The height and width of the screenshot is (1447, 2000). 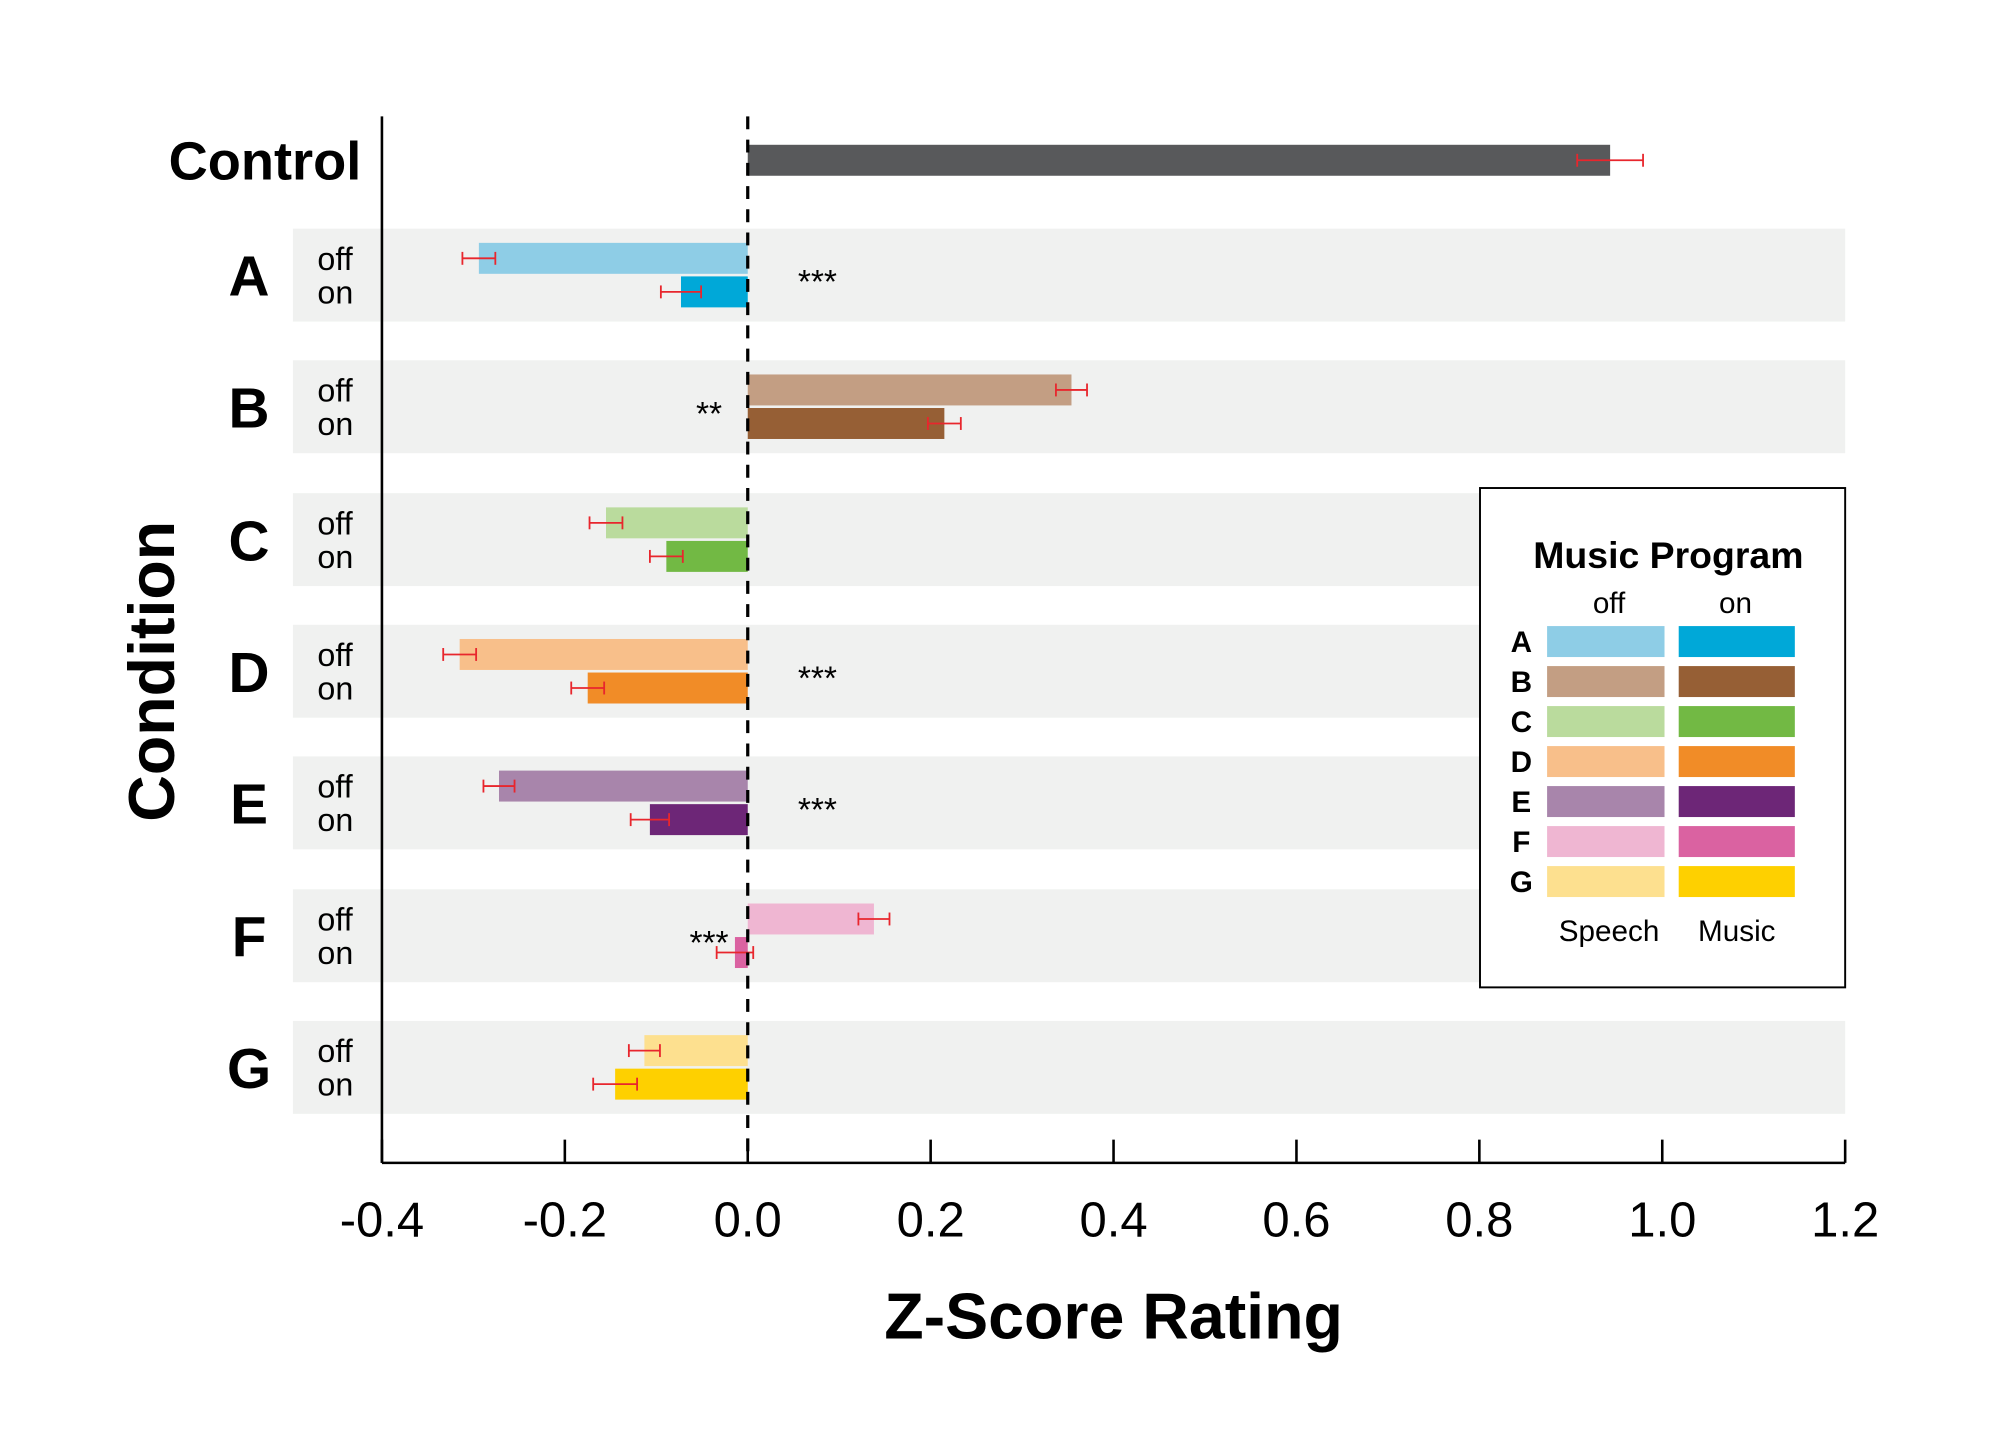 I want to click on significance-F: ***, so click(x=708, y=943).